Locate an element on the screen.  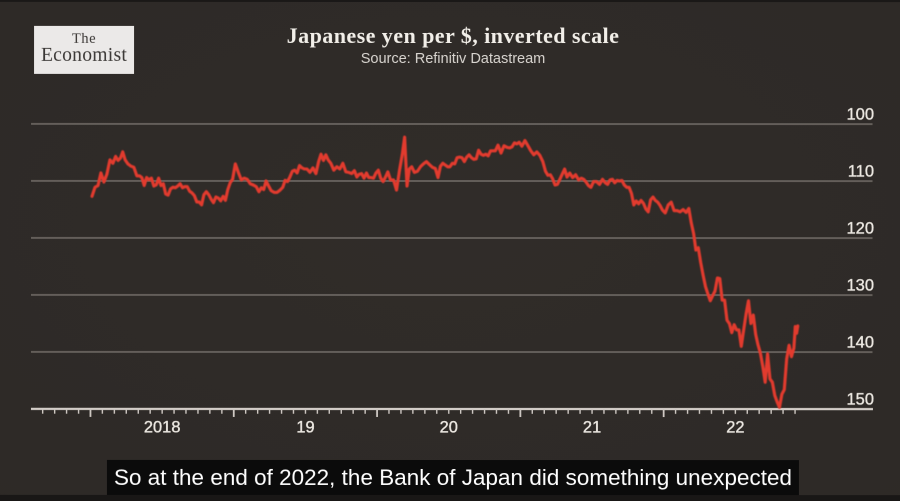
svg-text: 2018 is located at coordinates (162, 427).